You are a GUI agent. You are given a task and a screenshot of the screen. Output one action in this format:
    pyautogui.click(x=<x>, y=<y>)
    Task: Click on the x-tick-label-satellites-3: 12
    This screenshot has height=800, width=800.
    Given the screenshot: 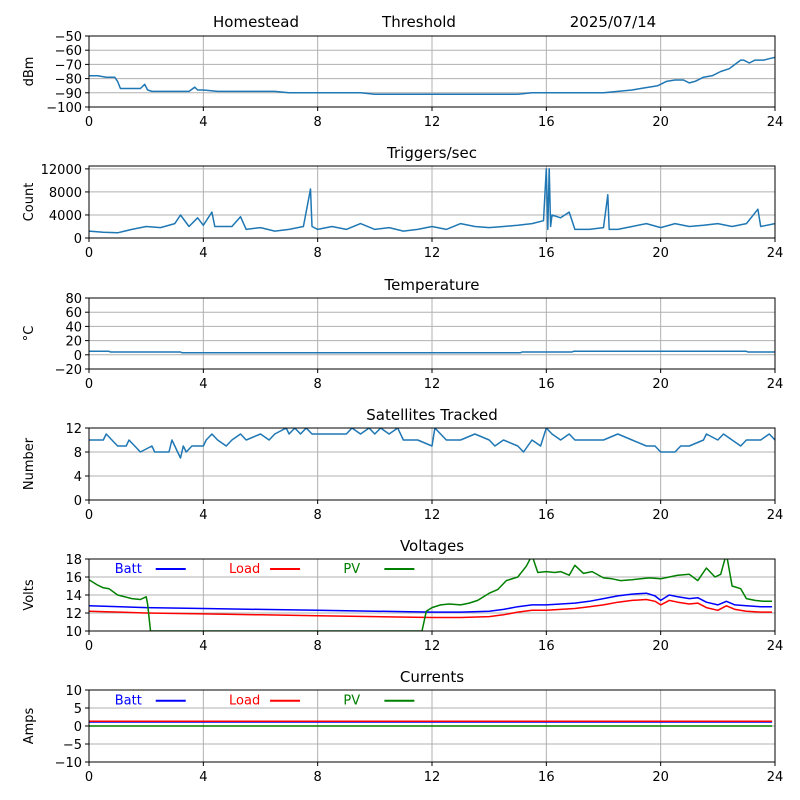 What is the action you would take?
    pyautogui.click(x=432, y=515)
    